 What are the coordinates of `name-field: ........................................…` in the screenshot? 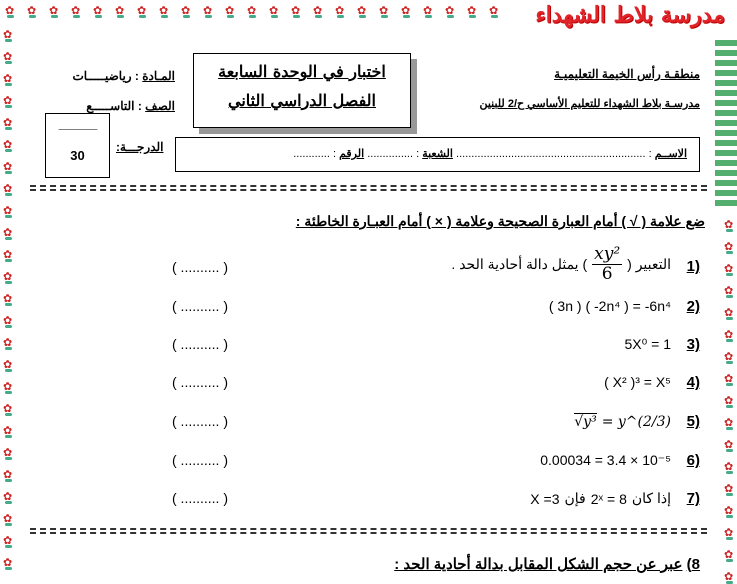 It's located at (551, 154).